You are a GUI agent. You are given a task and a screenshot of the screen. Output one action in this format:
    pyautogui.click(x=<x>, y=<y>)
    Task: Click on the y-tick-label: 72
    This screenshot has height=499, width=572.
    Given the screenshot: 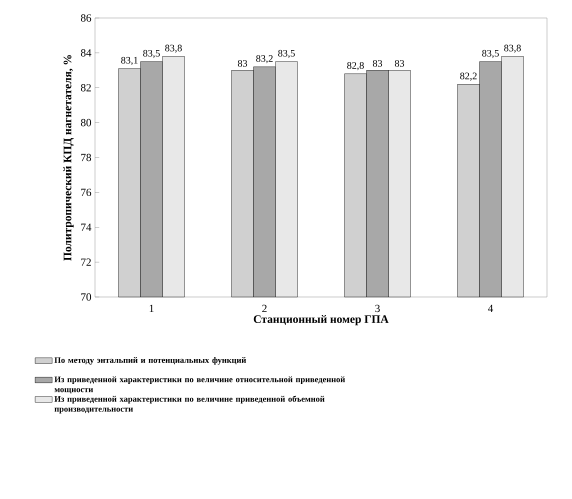 What is the action you would take?
    pyautogui.click(x=86, y=262)
    